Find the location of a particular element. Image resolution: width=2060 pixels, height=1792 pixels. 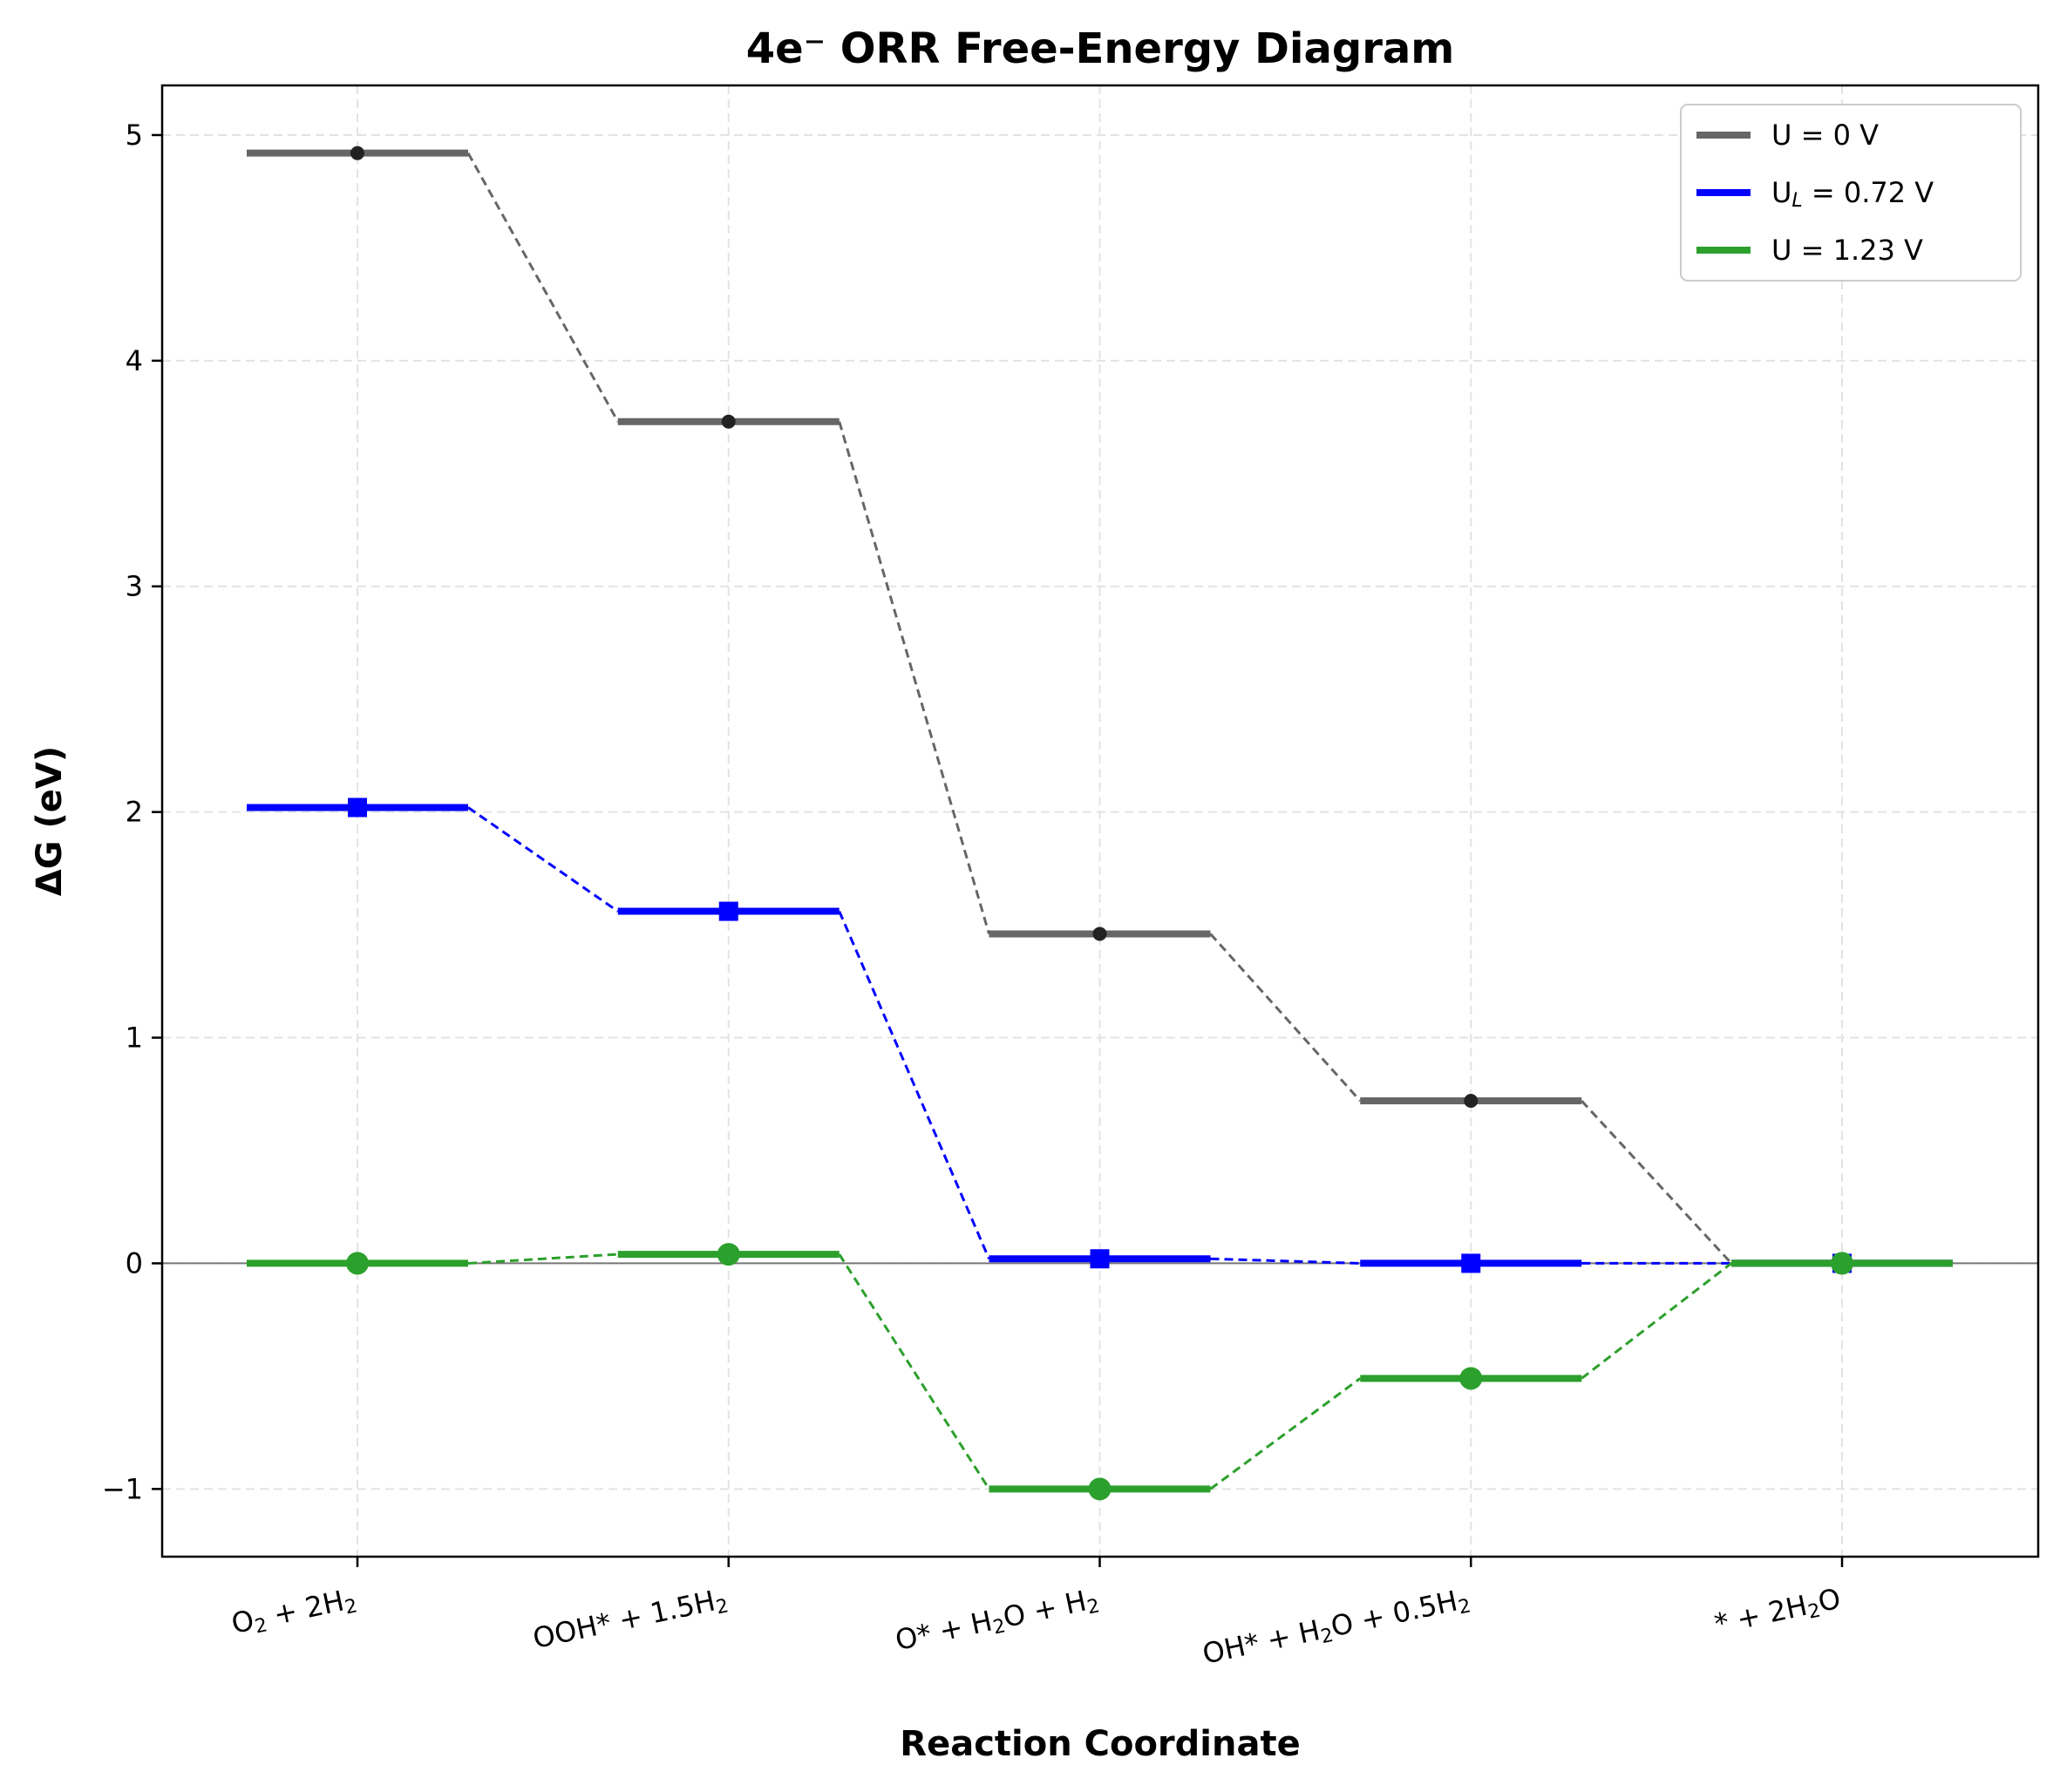

x-tick-label: O2 + 2H2 is located at coordinates (293, 1612).